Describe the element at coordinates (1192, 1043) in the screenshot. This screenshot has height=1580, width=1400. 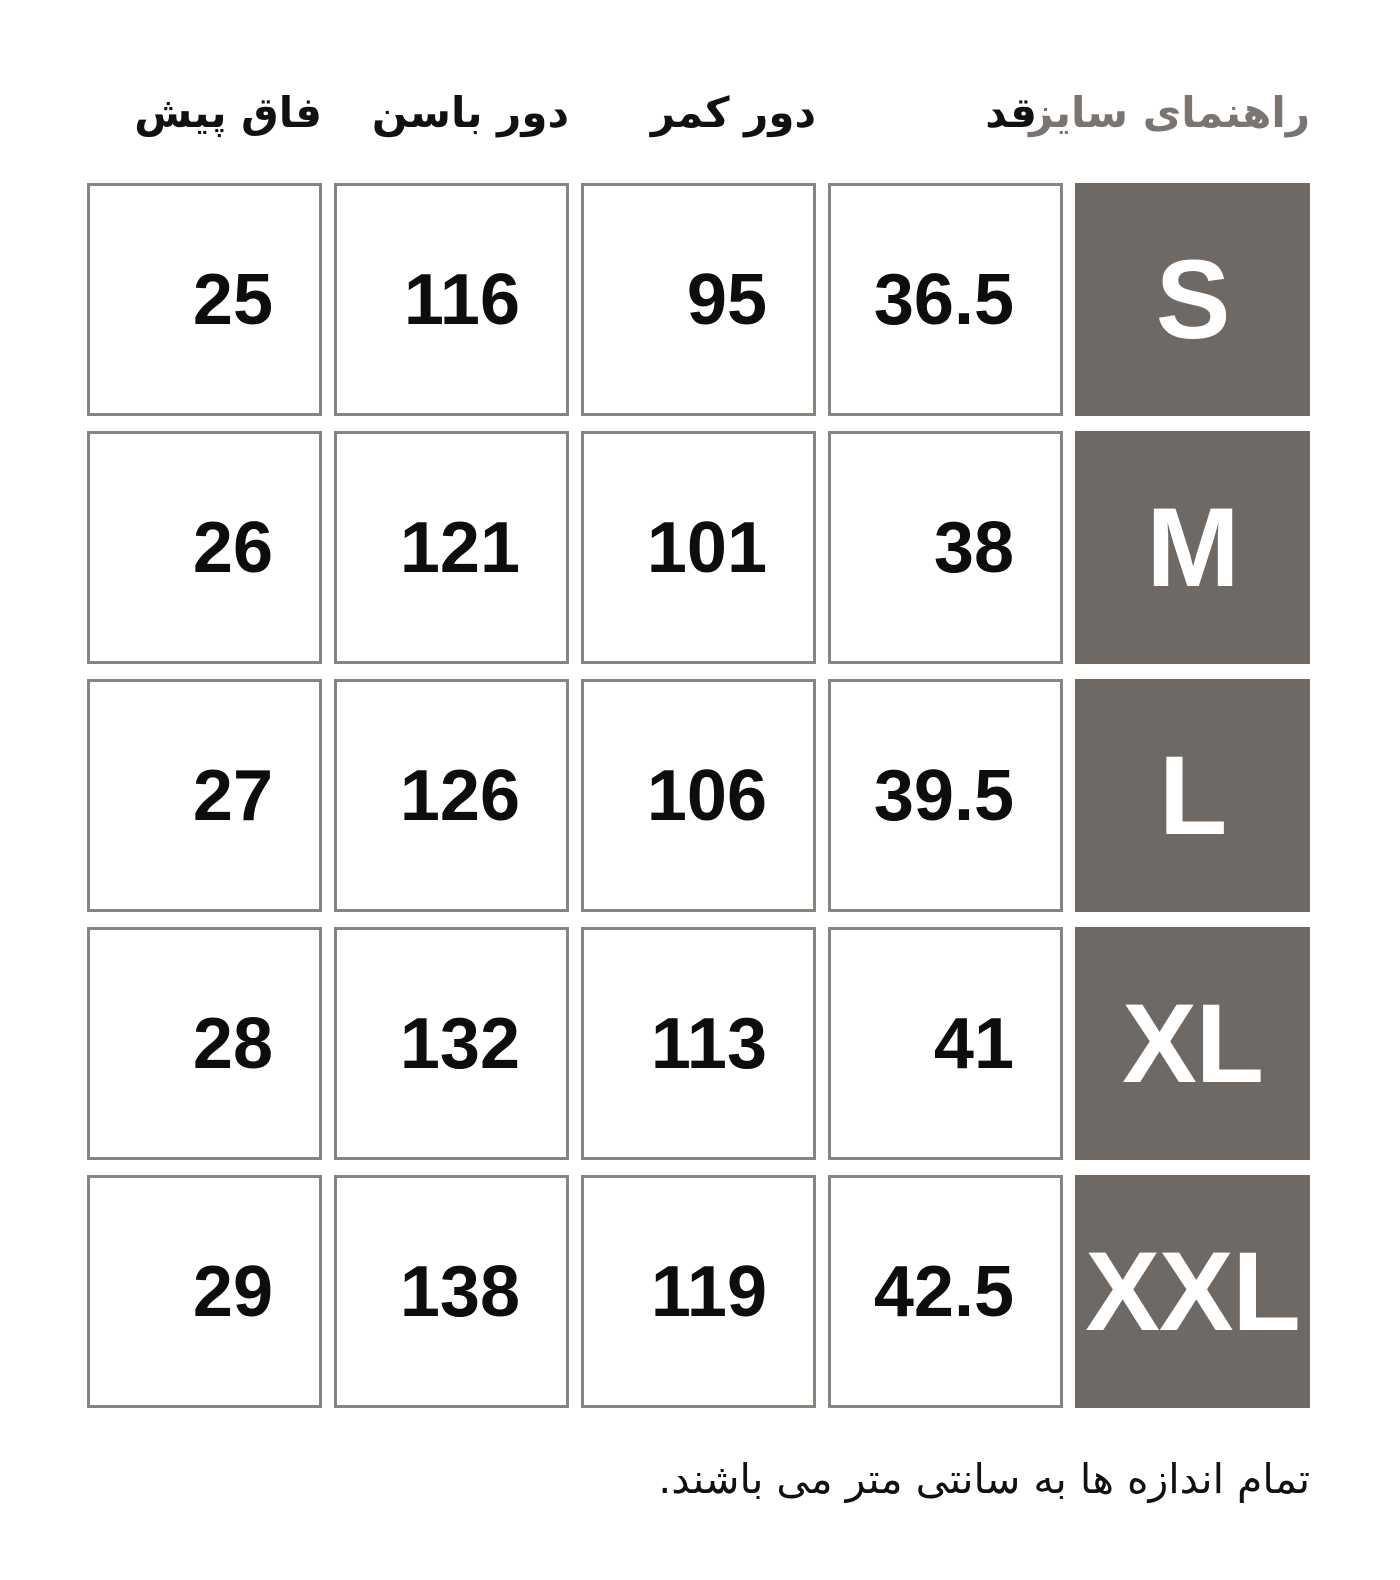
I see `size-badge: XL` at that location.